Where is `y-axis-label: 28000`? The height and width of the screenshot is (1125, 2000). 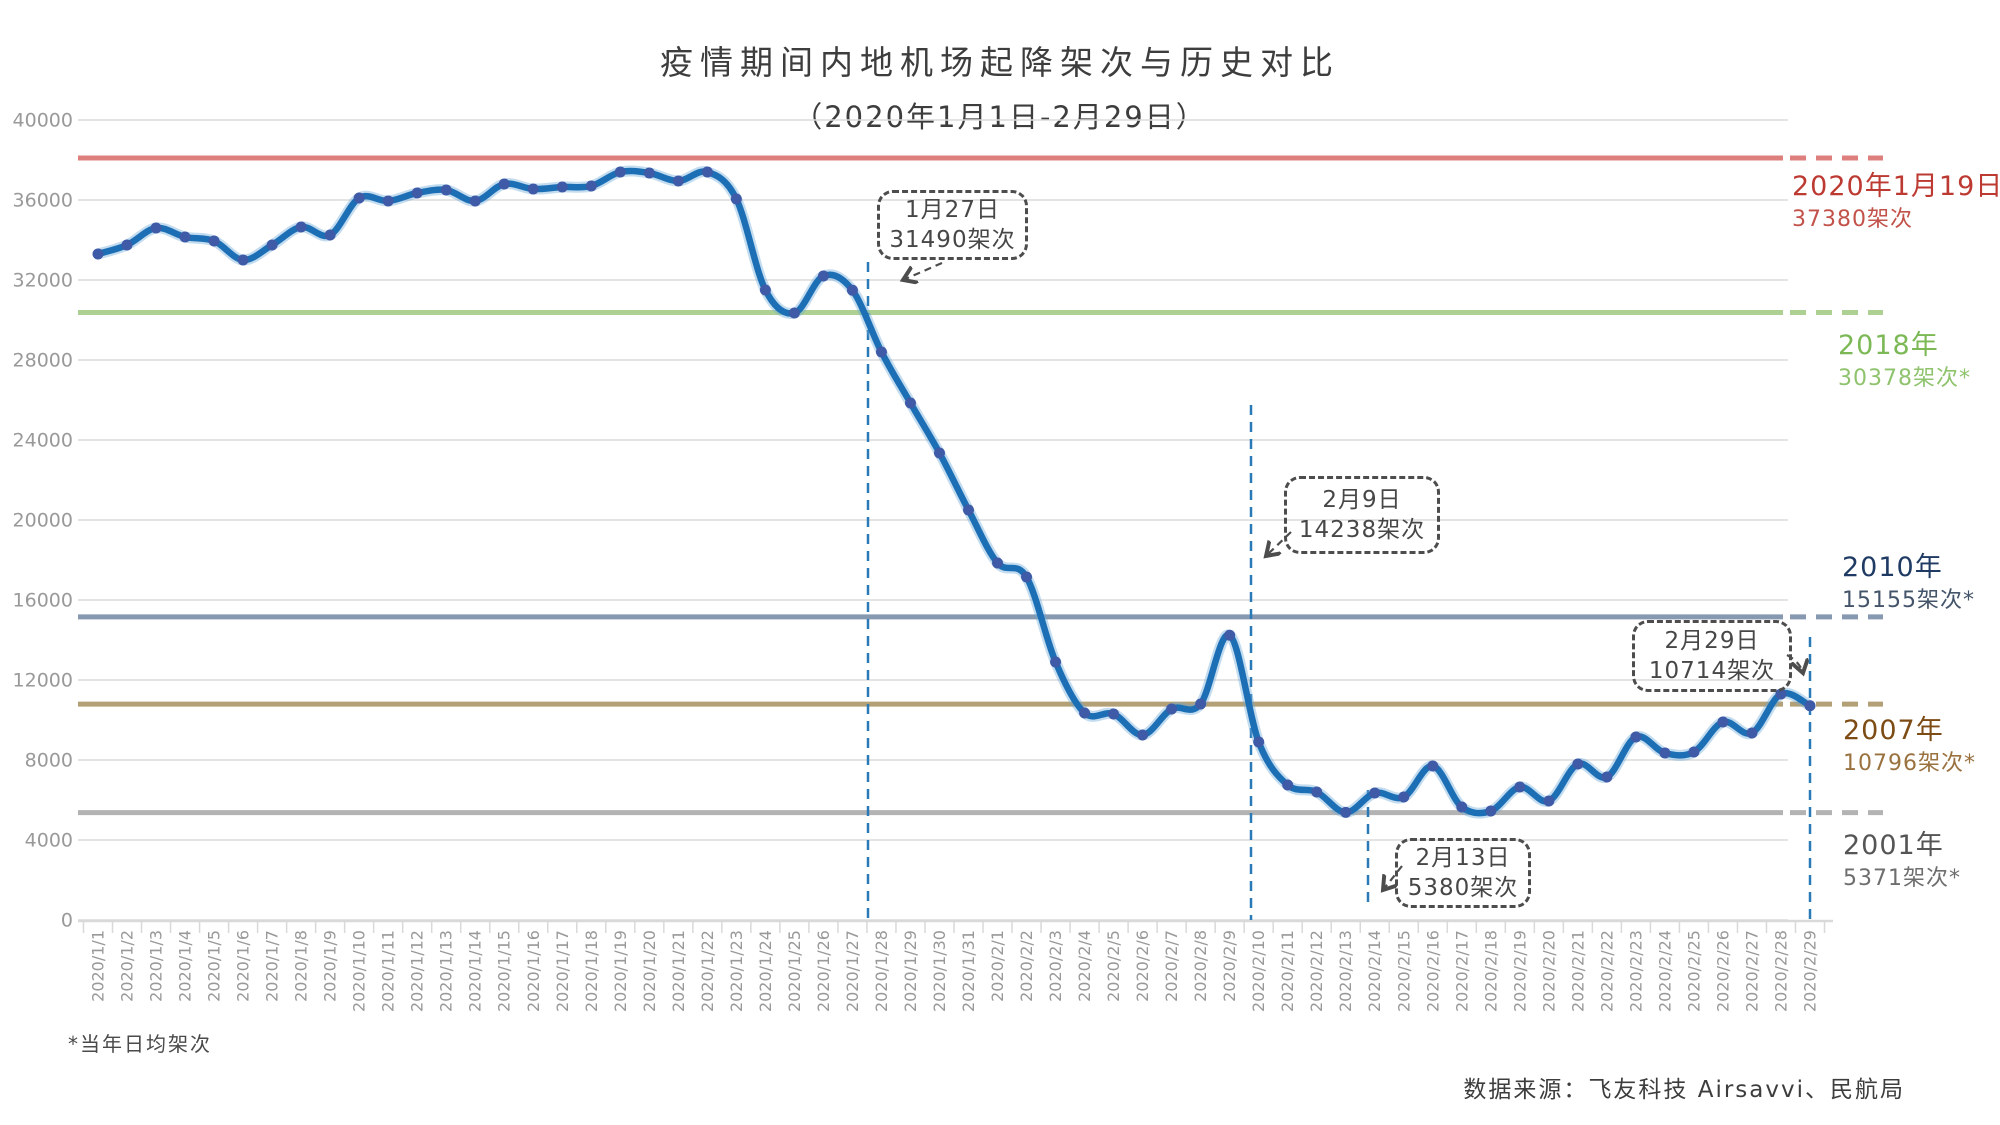
y-axis-label: 28000 is located at coordinates (43, 361).